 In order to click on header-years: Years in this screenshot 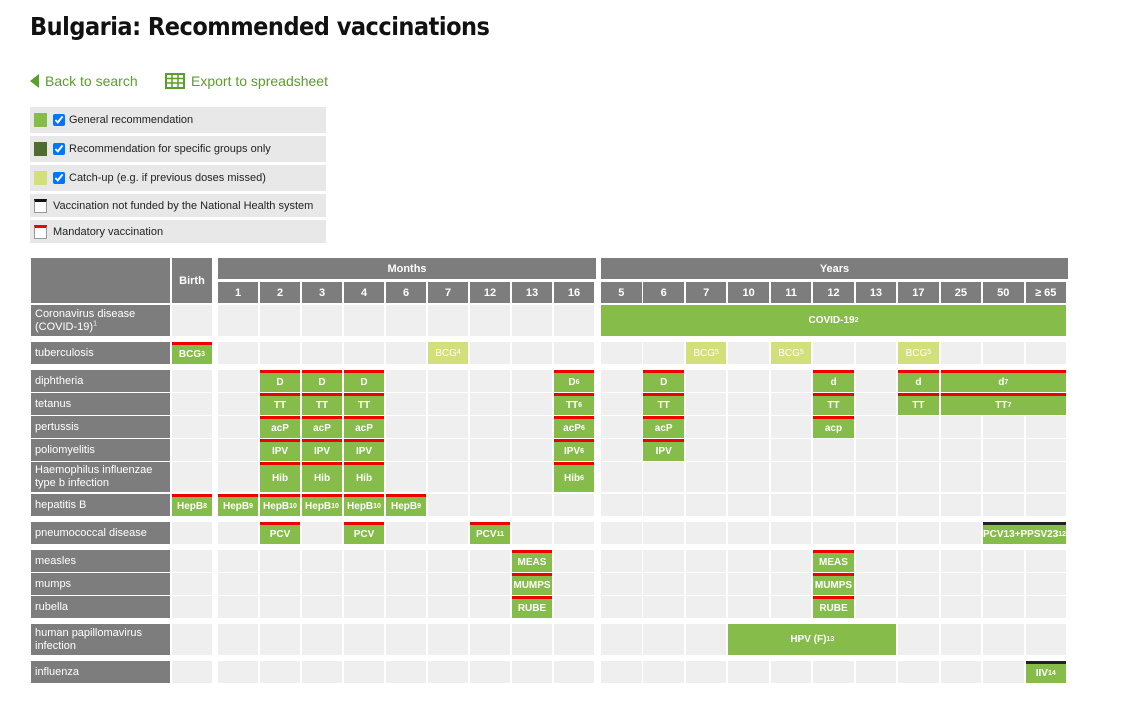, I will do `click(834, 268)`.